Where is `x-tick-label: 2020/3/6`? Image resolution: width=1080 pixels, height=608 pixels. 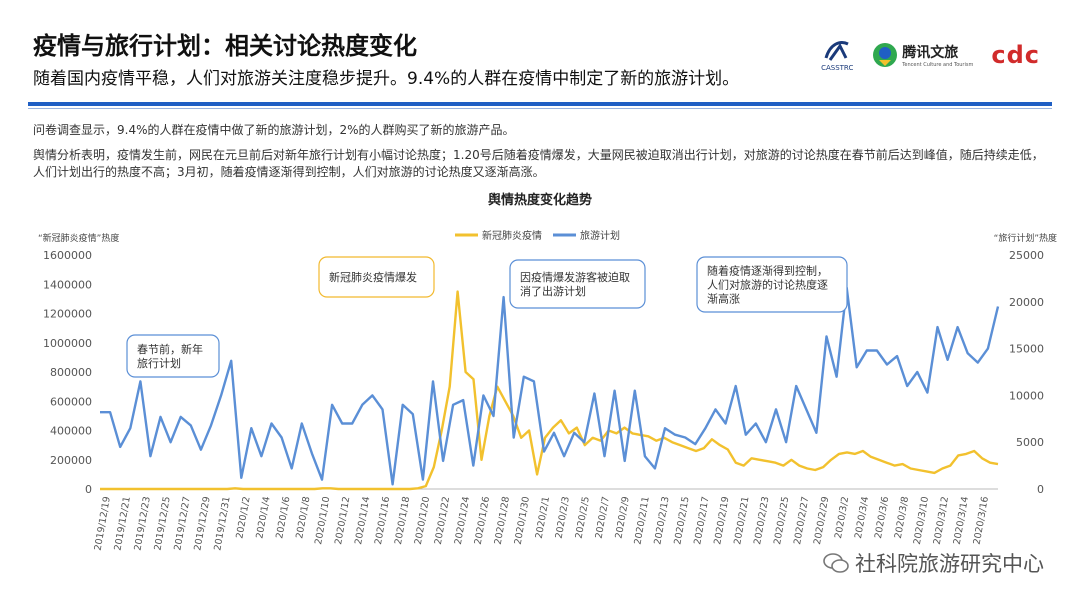
x-tick-label: 2020/3/6 is located at coordinates (882, 518).